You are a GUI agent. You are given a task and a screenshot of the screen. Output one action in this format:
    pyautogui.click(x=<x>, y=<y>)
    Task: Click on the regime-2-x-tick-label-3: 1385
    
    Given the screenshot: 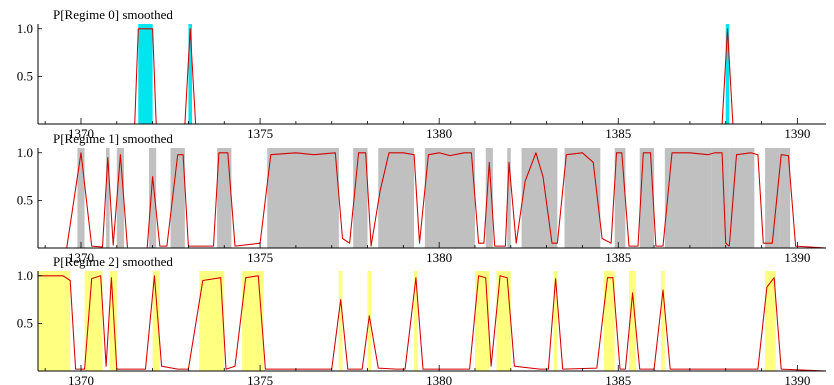 What is the action you would take?
    pyautogui.click(x=618, y=379)
    